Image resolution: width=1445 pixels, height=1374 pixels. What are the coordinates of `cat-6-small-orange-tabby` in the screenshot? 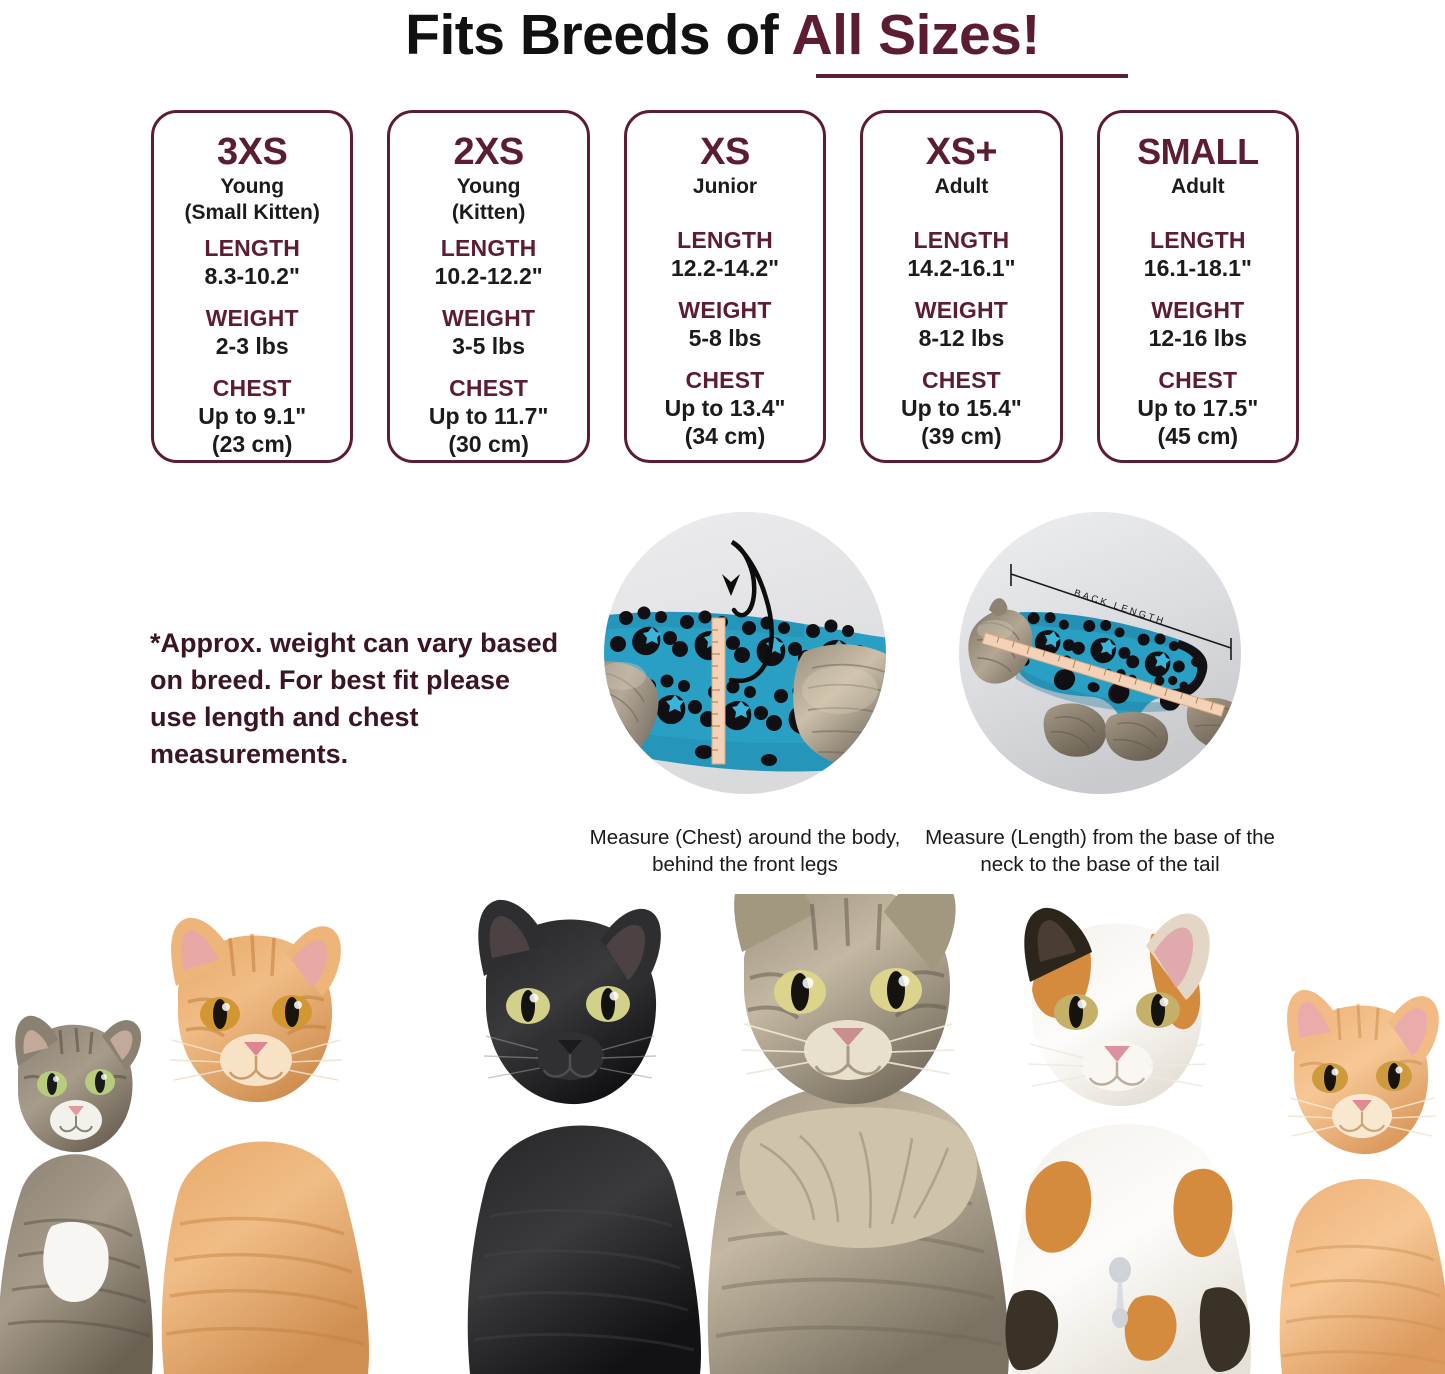 It's located at (1362, 1181).